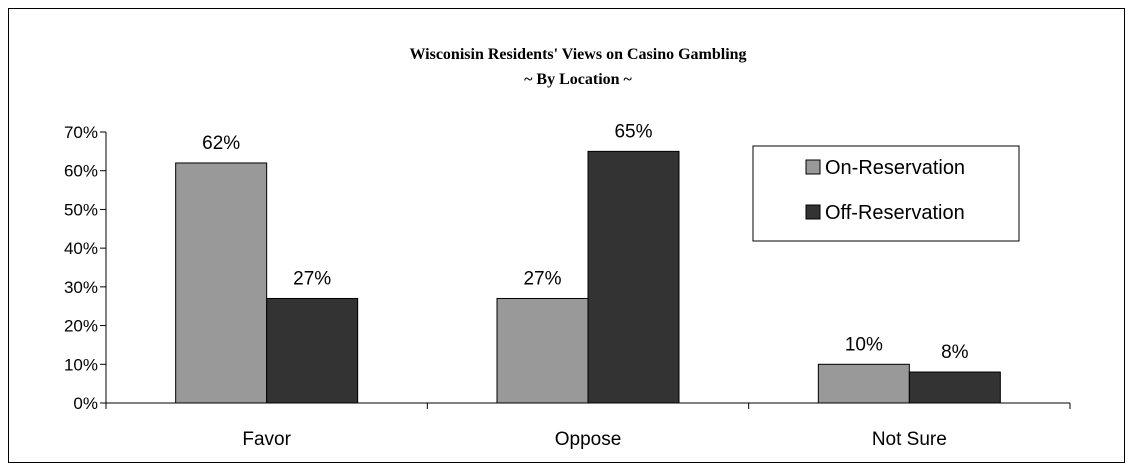  Describe the element at coordinates (81, 326) in the screenshot. I see `y-tick-label: 20%` at that location.